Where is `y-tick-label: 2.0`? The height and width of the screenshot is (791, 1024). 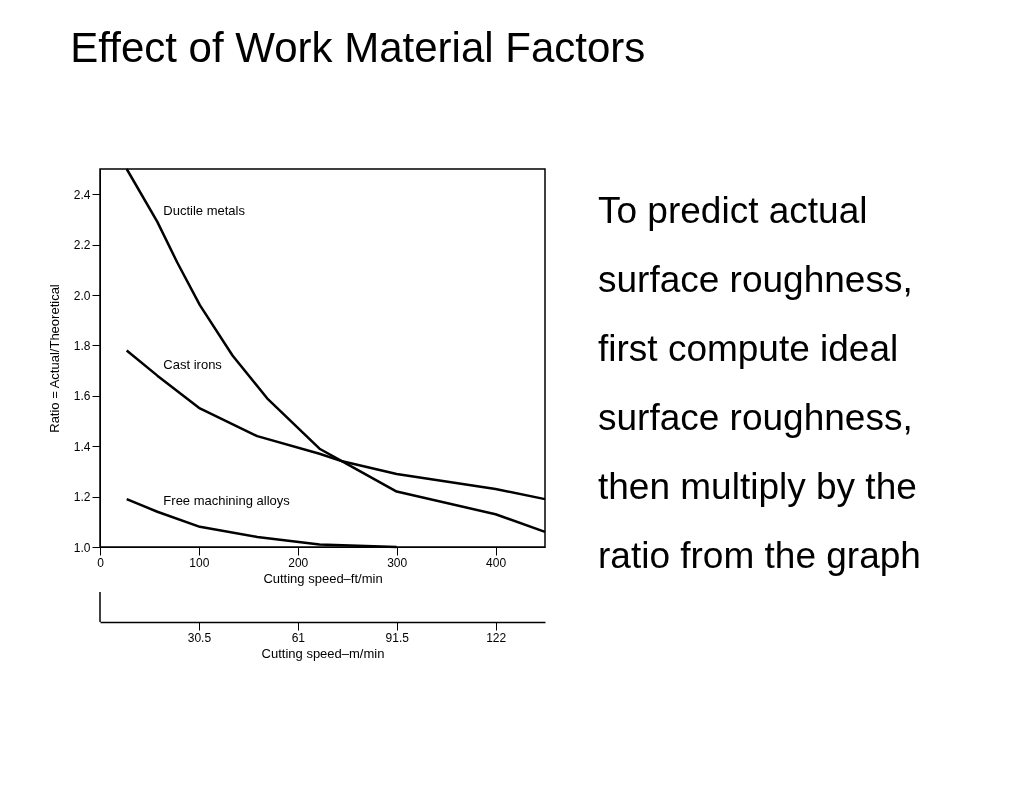
y-tick-label: 2.0 is located at coordinates (82, 295).